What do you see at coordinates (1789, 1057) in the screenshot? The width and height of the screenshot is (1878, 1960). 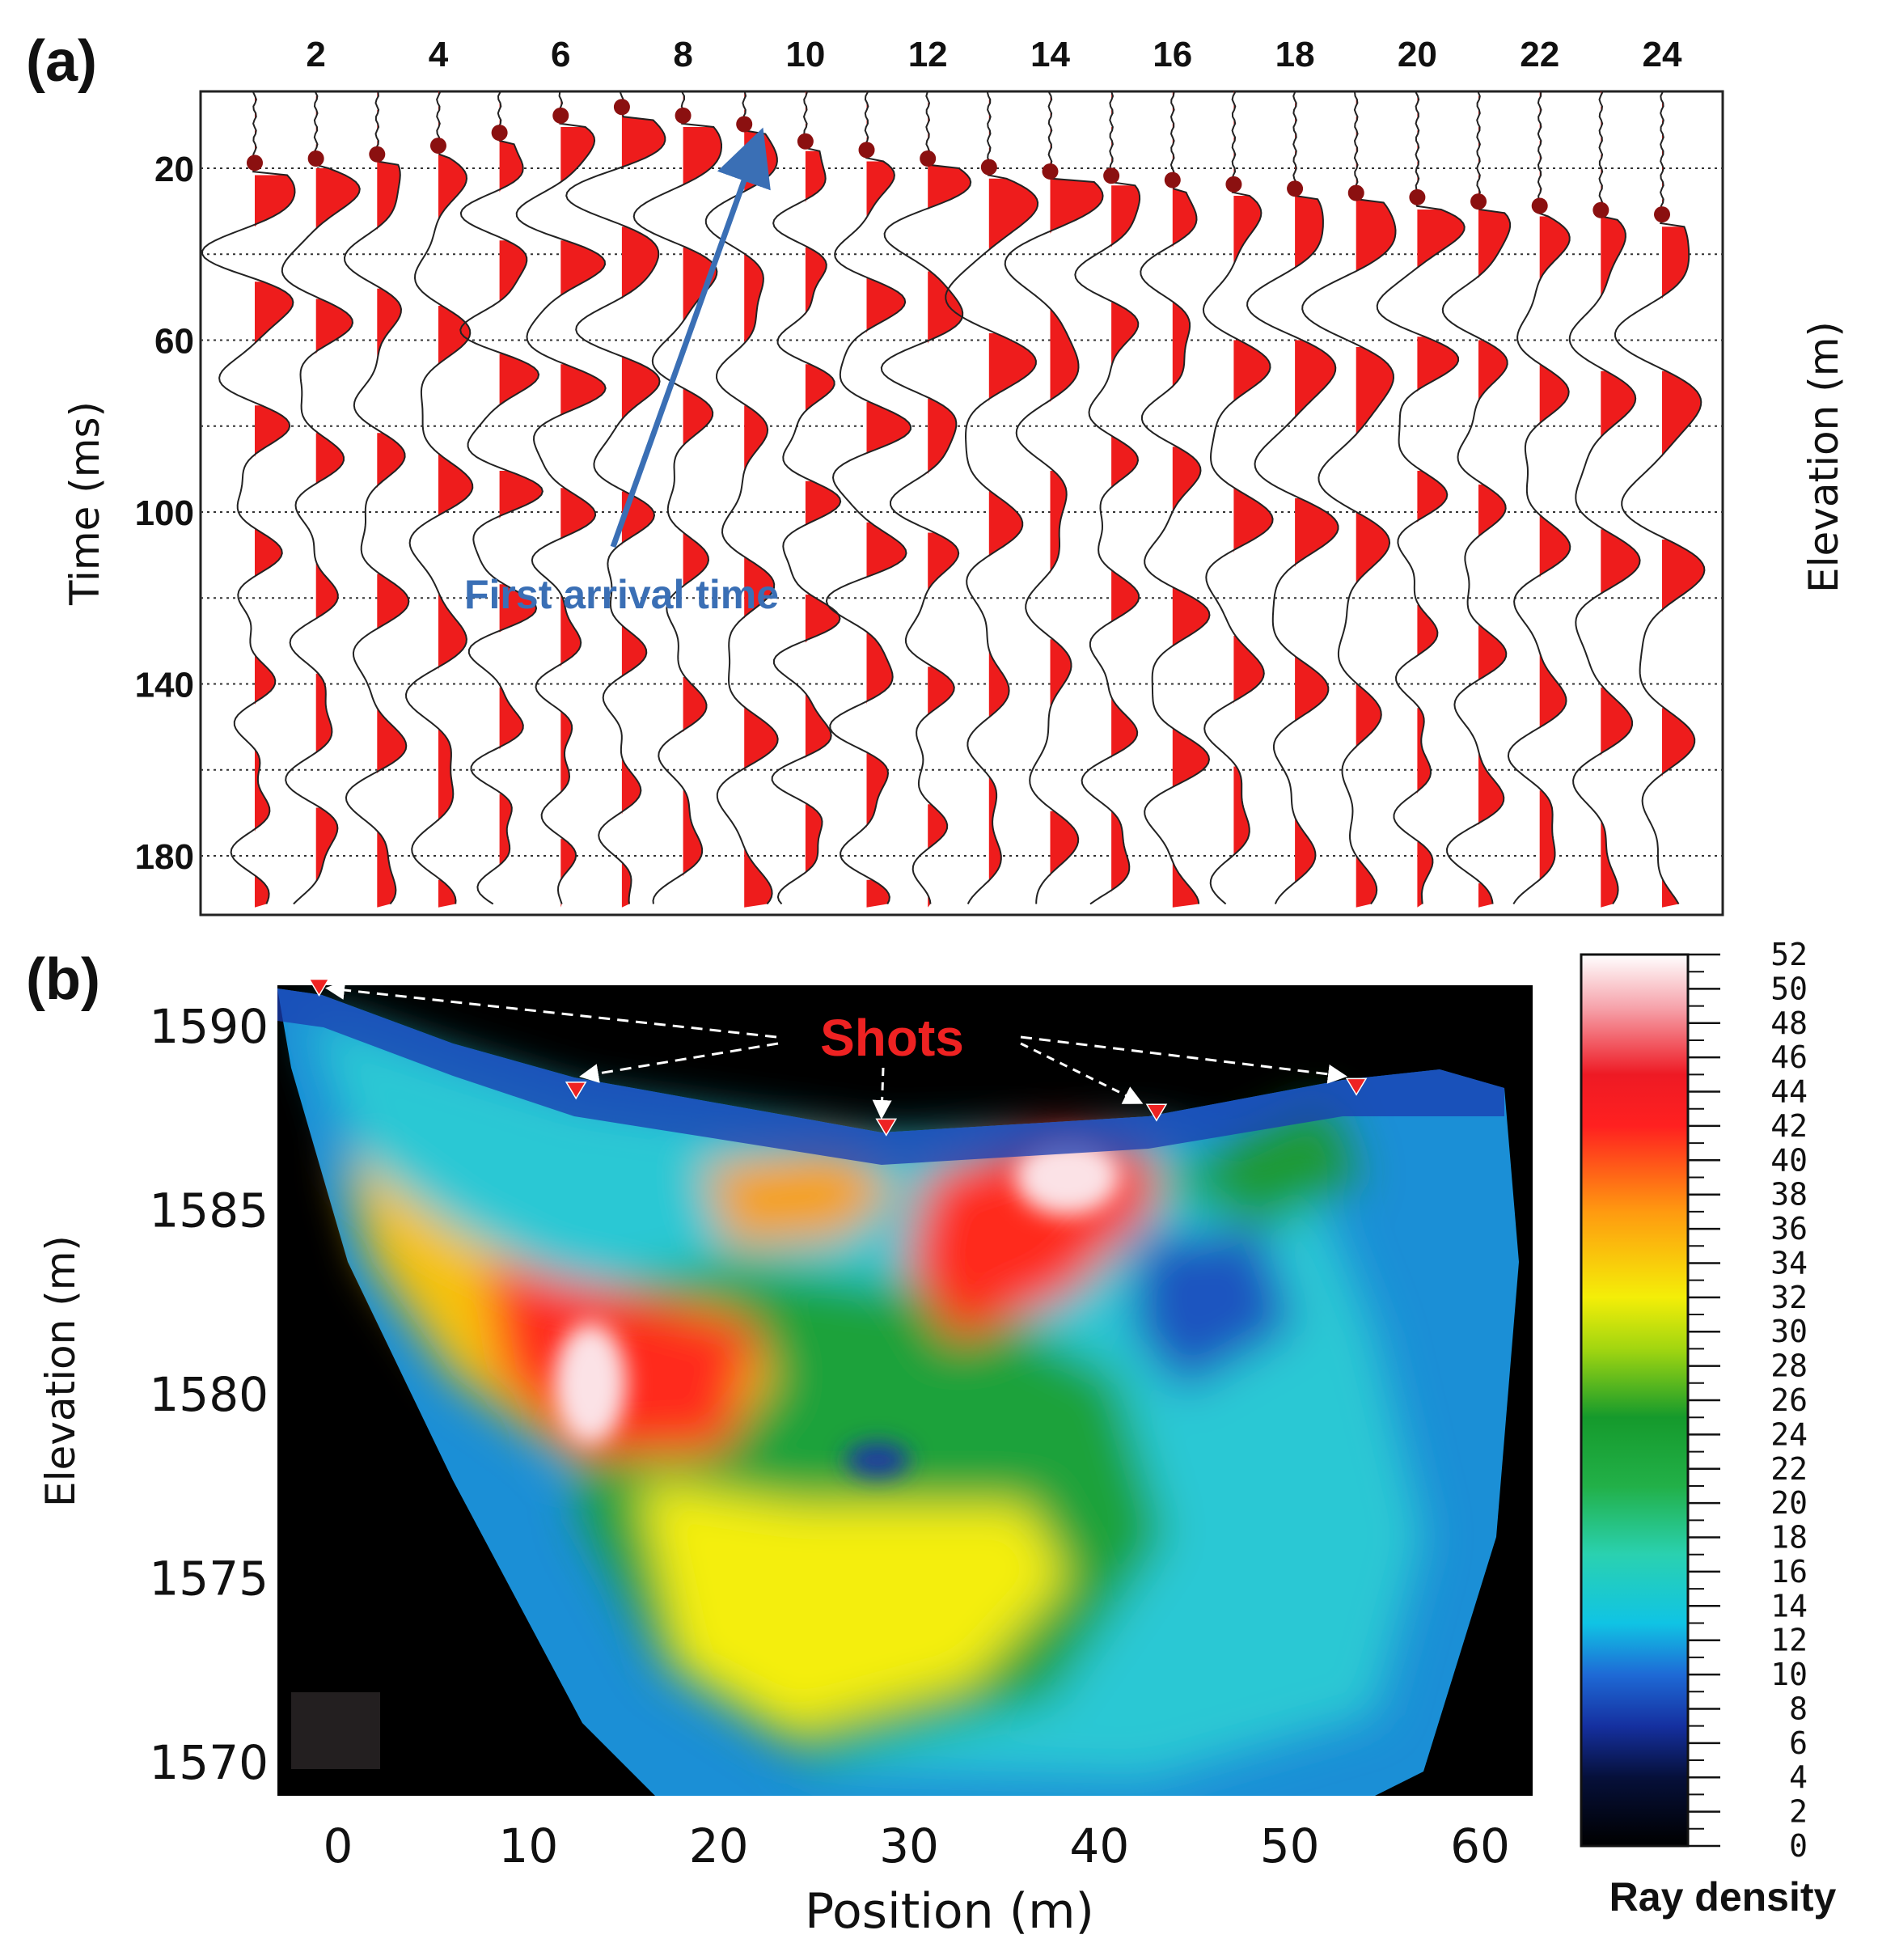 I see `colorbar-tick-46: 46` at bounding box center [1789, 1057].